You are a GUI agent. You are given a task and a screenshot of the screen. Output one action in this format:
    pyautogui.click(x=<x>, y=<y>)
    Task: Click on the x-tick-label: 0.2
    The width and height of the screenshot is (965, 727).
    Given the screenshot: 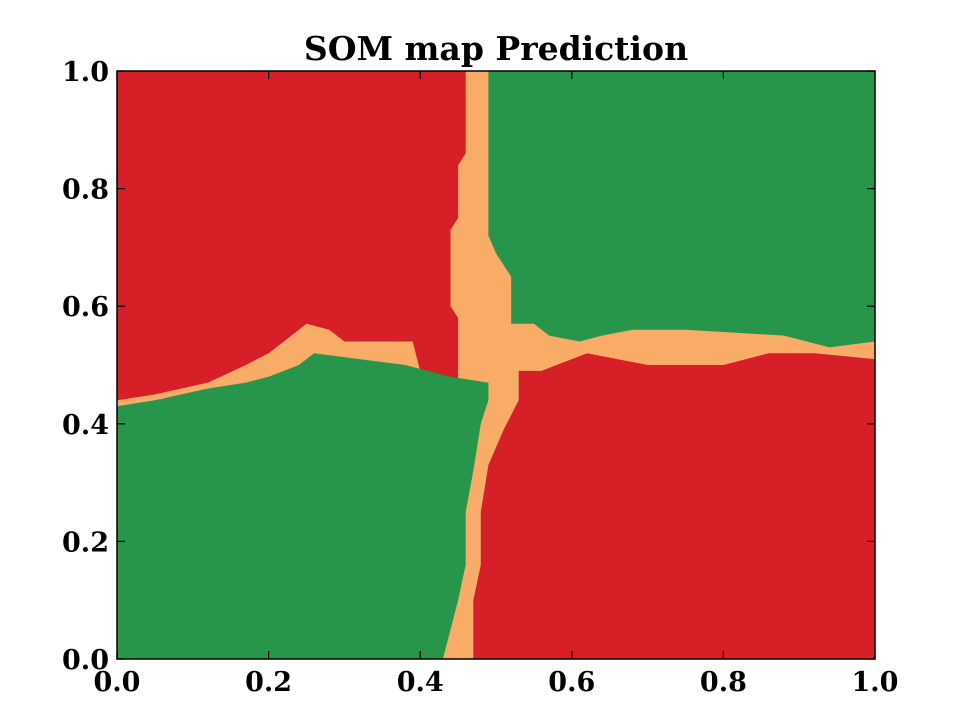 What is the action you would take?
    pyautogui.click(x=268, y=682)
    